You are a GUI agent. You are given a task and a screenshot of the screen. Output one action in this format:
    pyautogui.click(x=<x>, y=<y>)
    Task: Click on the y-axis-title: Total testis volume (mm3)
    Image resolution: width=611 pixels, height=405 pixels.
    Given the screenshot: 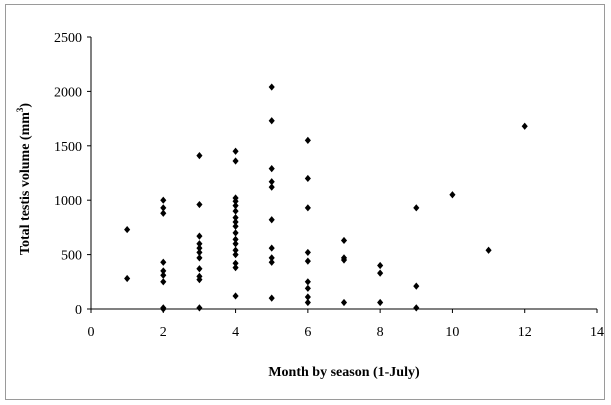 What is the action you would take?
    pyautogui.click(x=24, y=179)
    